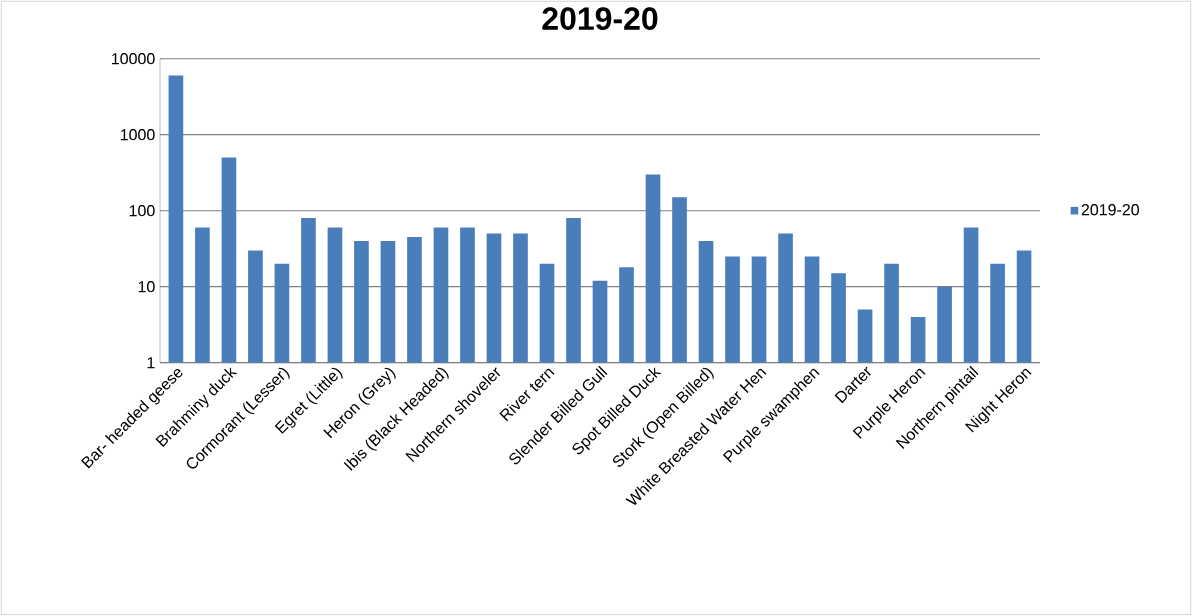  Describe the element at coordinates (151, 363) in the screenshot. I see `y-tick-label: 1` at that location.